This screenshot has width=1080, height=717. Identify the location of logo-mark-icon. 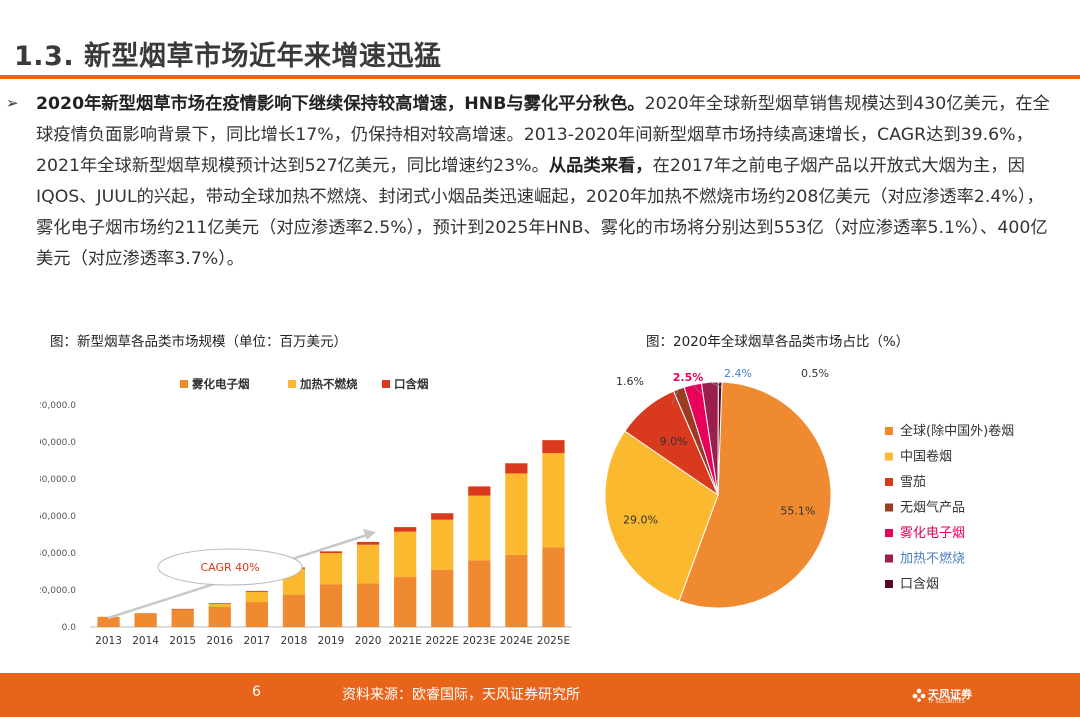
(919, 695).